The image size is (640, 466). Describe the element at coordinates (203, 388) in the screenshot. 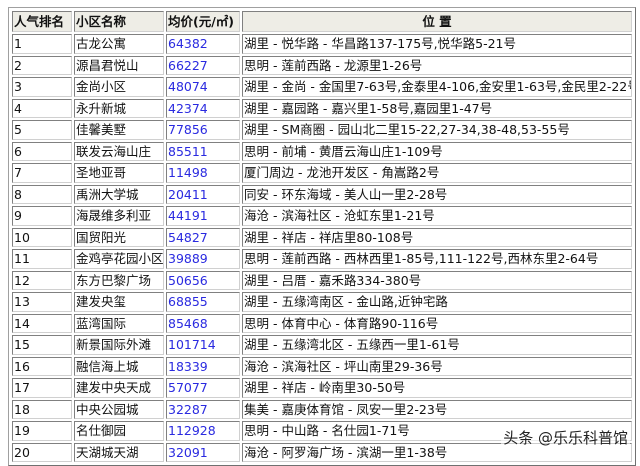

I see `cell-price: 57077` at that location.